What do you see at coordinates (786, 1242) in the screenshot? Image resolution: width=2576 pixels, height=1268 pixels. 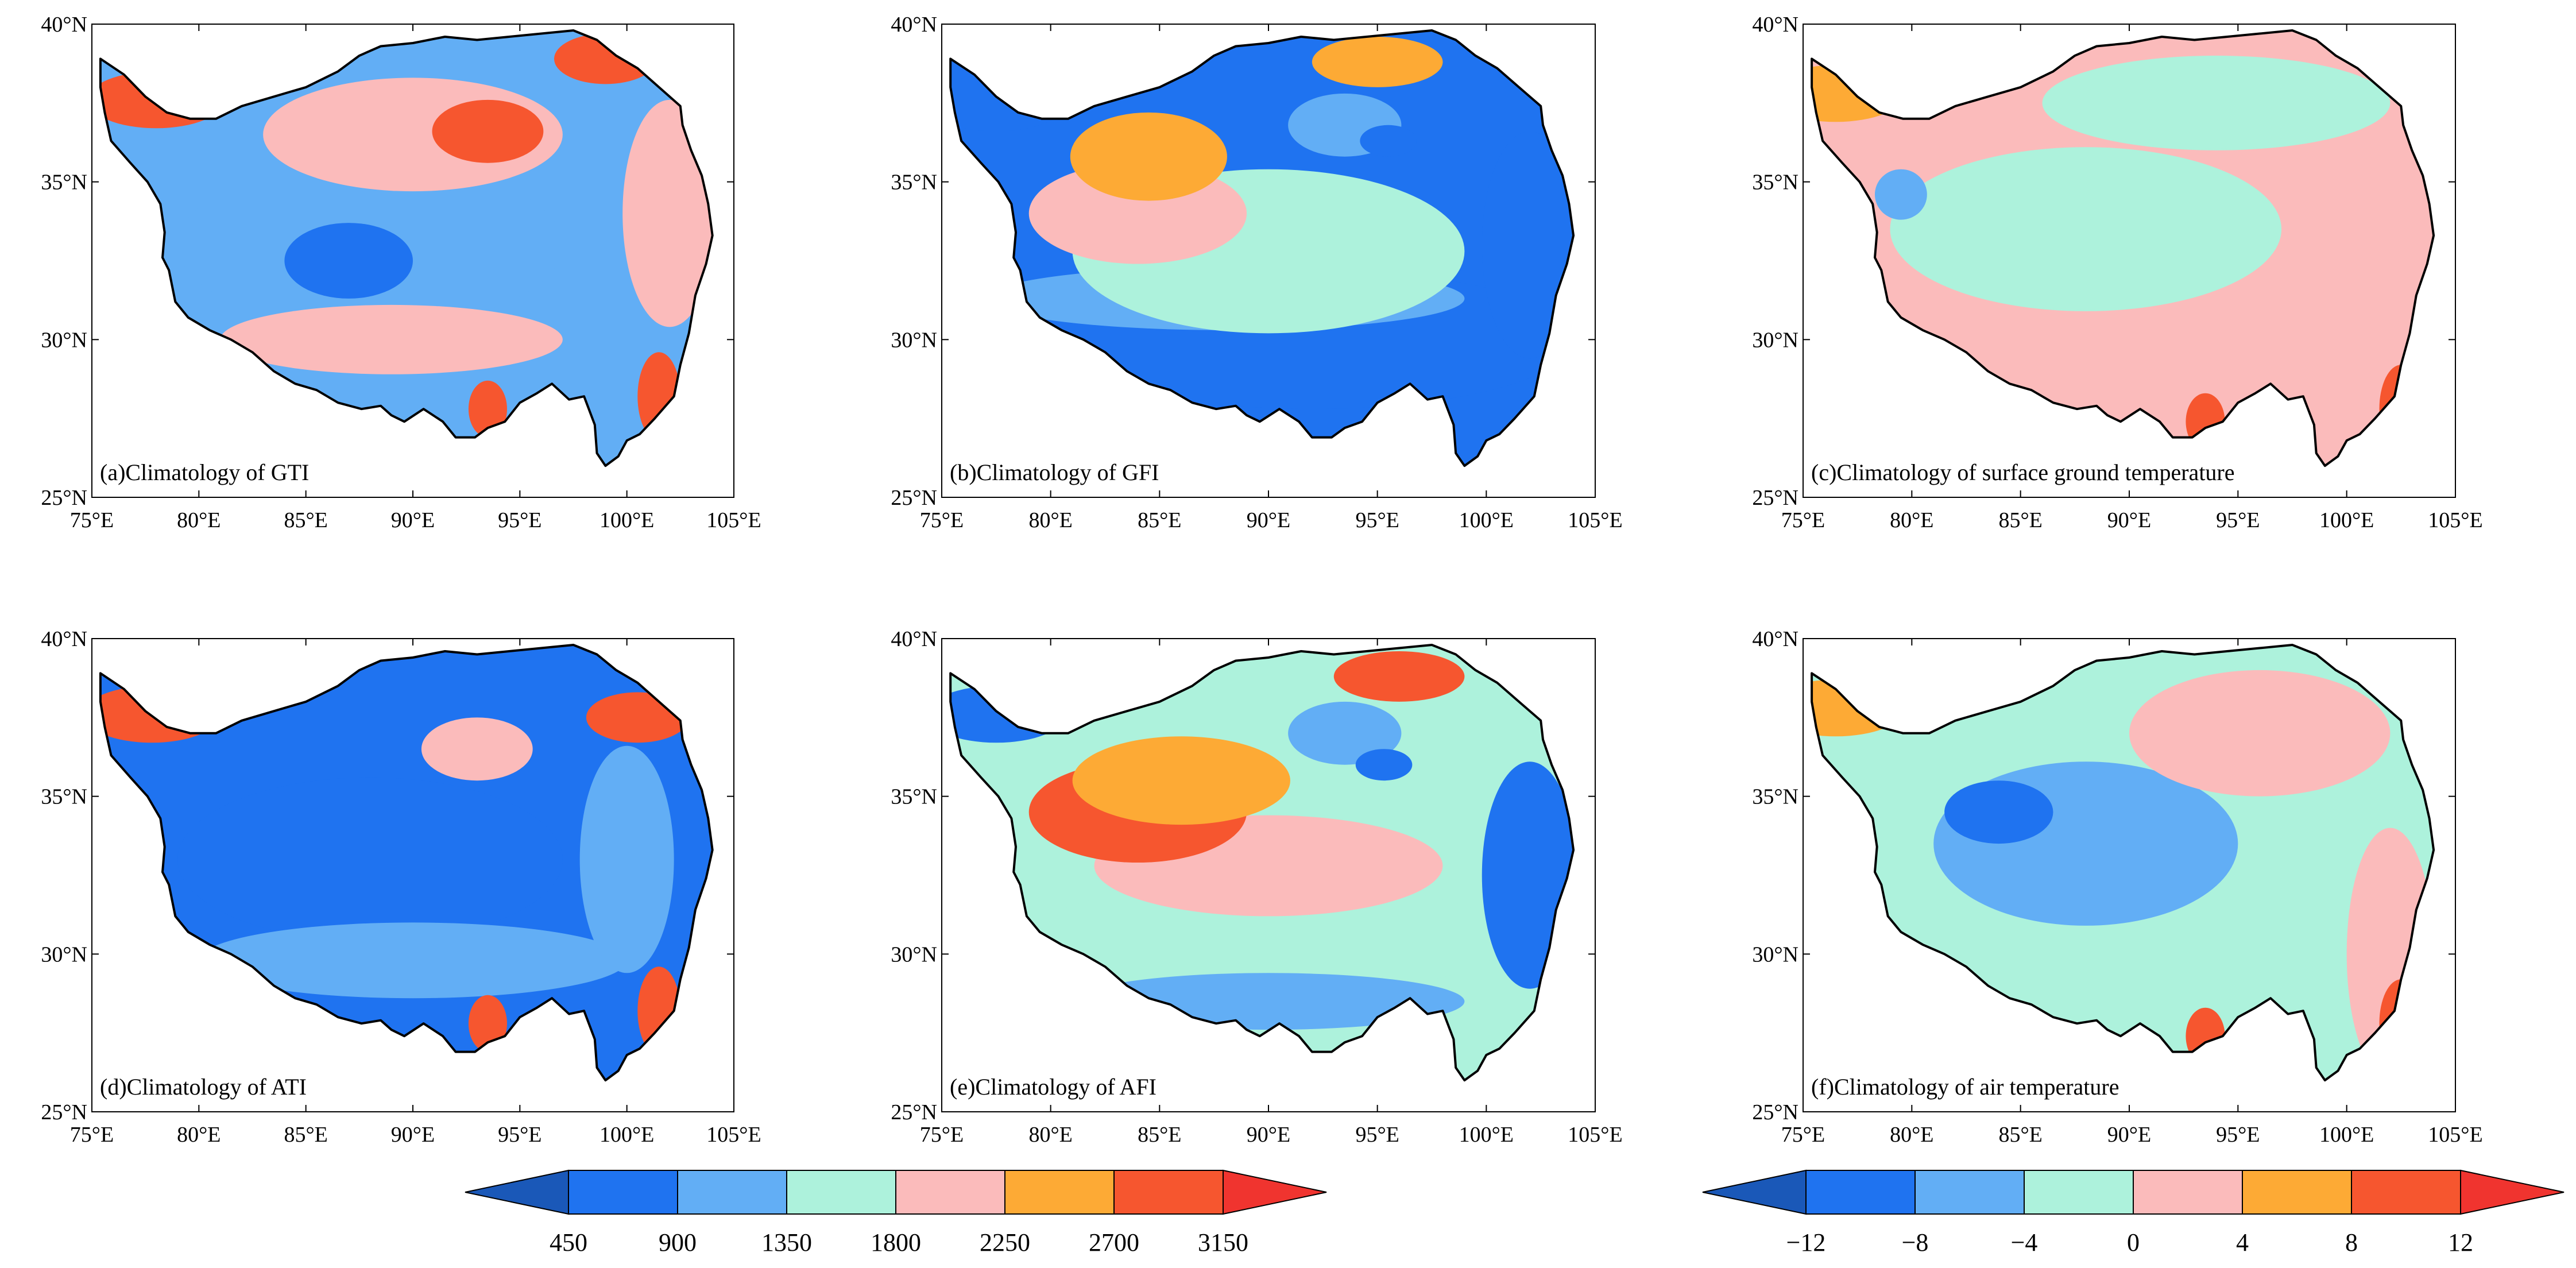 I see `colorbar-tick-label: 1350` at bounding box center [786, 1242].